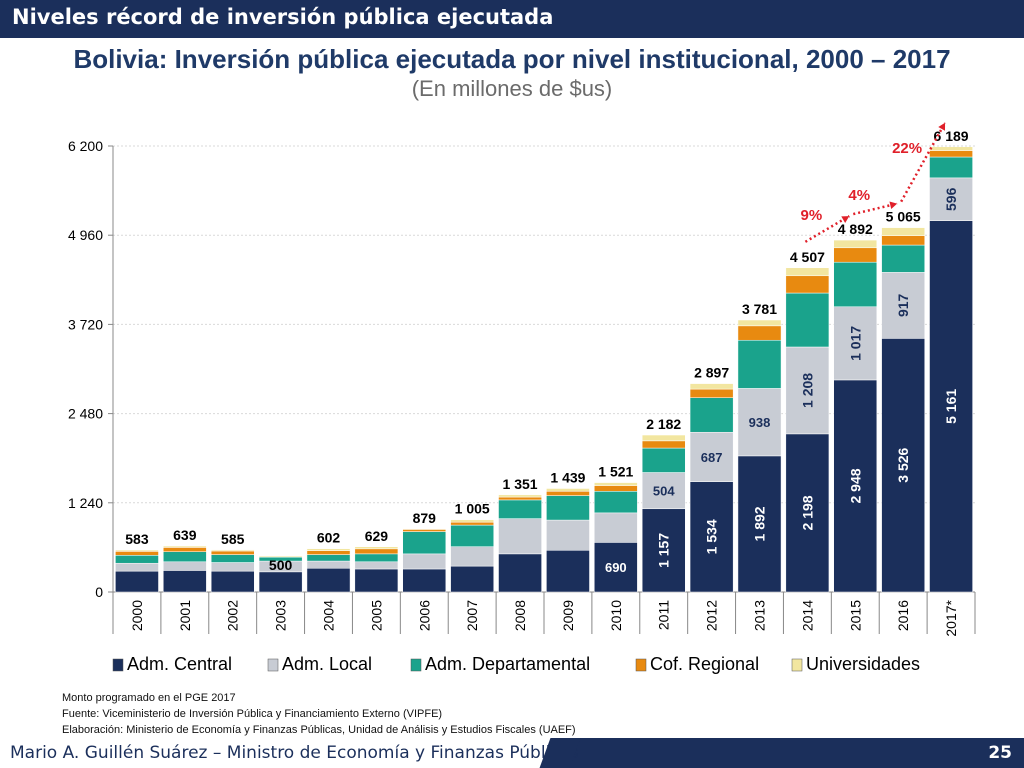 The width and height of the screenshot is (1024, 768). Describe the element at coordinates (712, 615) in the screenshot. I see `x-tick-label: 2012` at that location.